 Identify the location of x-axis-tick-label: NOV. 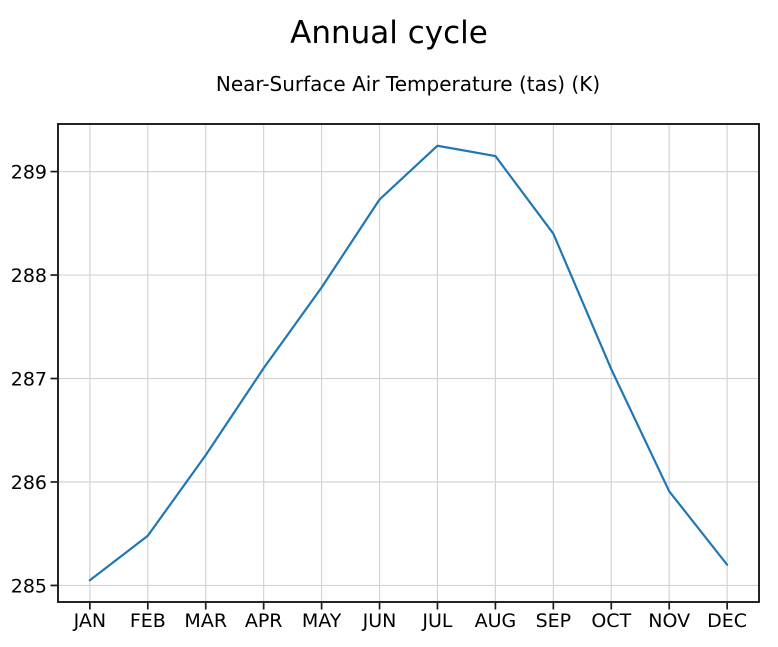
(669, 621).